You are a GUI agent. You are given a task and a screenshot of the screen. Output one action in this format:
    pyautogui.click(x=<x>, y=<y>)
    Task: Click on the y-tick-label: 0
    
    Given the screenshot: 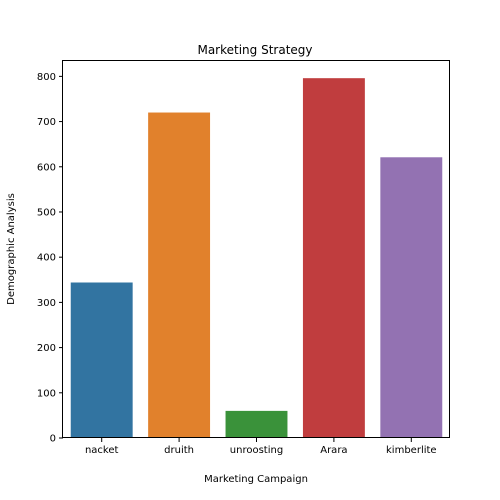 What is the action you would take?
    pyautogui.click(x=53, y=439)
    